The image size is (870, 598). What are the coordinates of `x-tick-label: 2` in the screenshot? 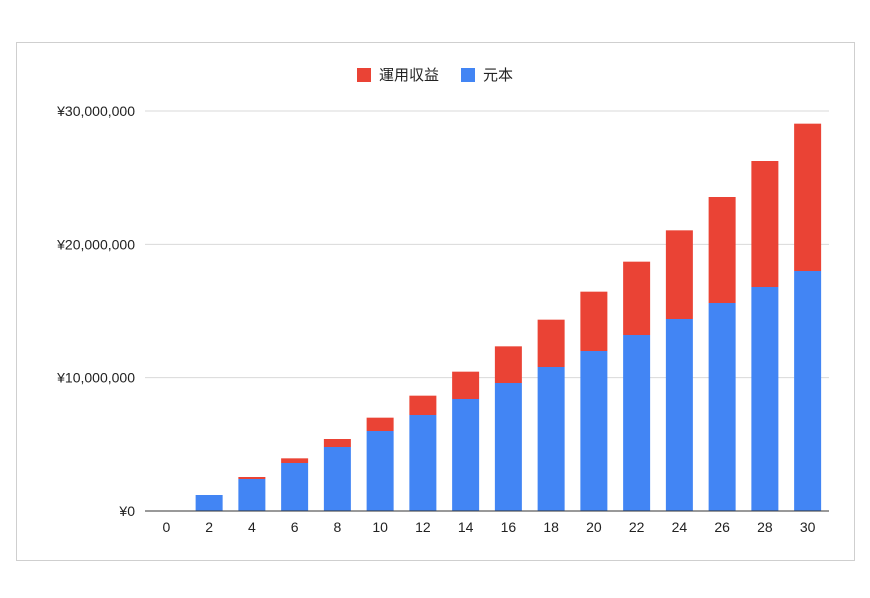 It's located at (209, 527).